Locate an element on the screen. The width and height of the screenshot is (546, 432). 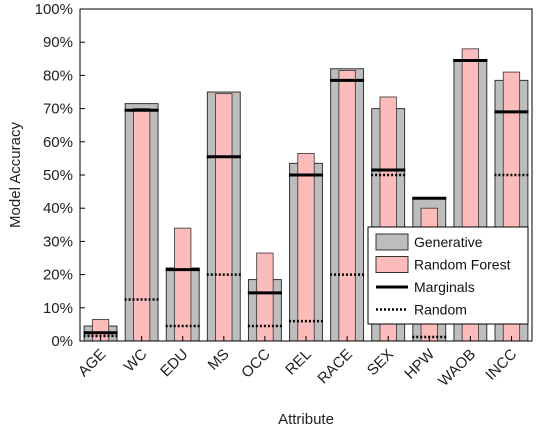
x-tick-label: SEX is located at coordinates (380, 362).